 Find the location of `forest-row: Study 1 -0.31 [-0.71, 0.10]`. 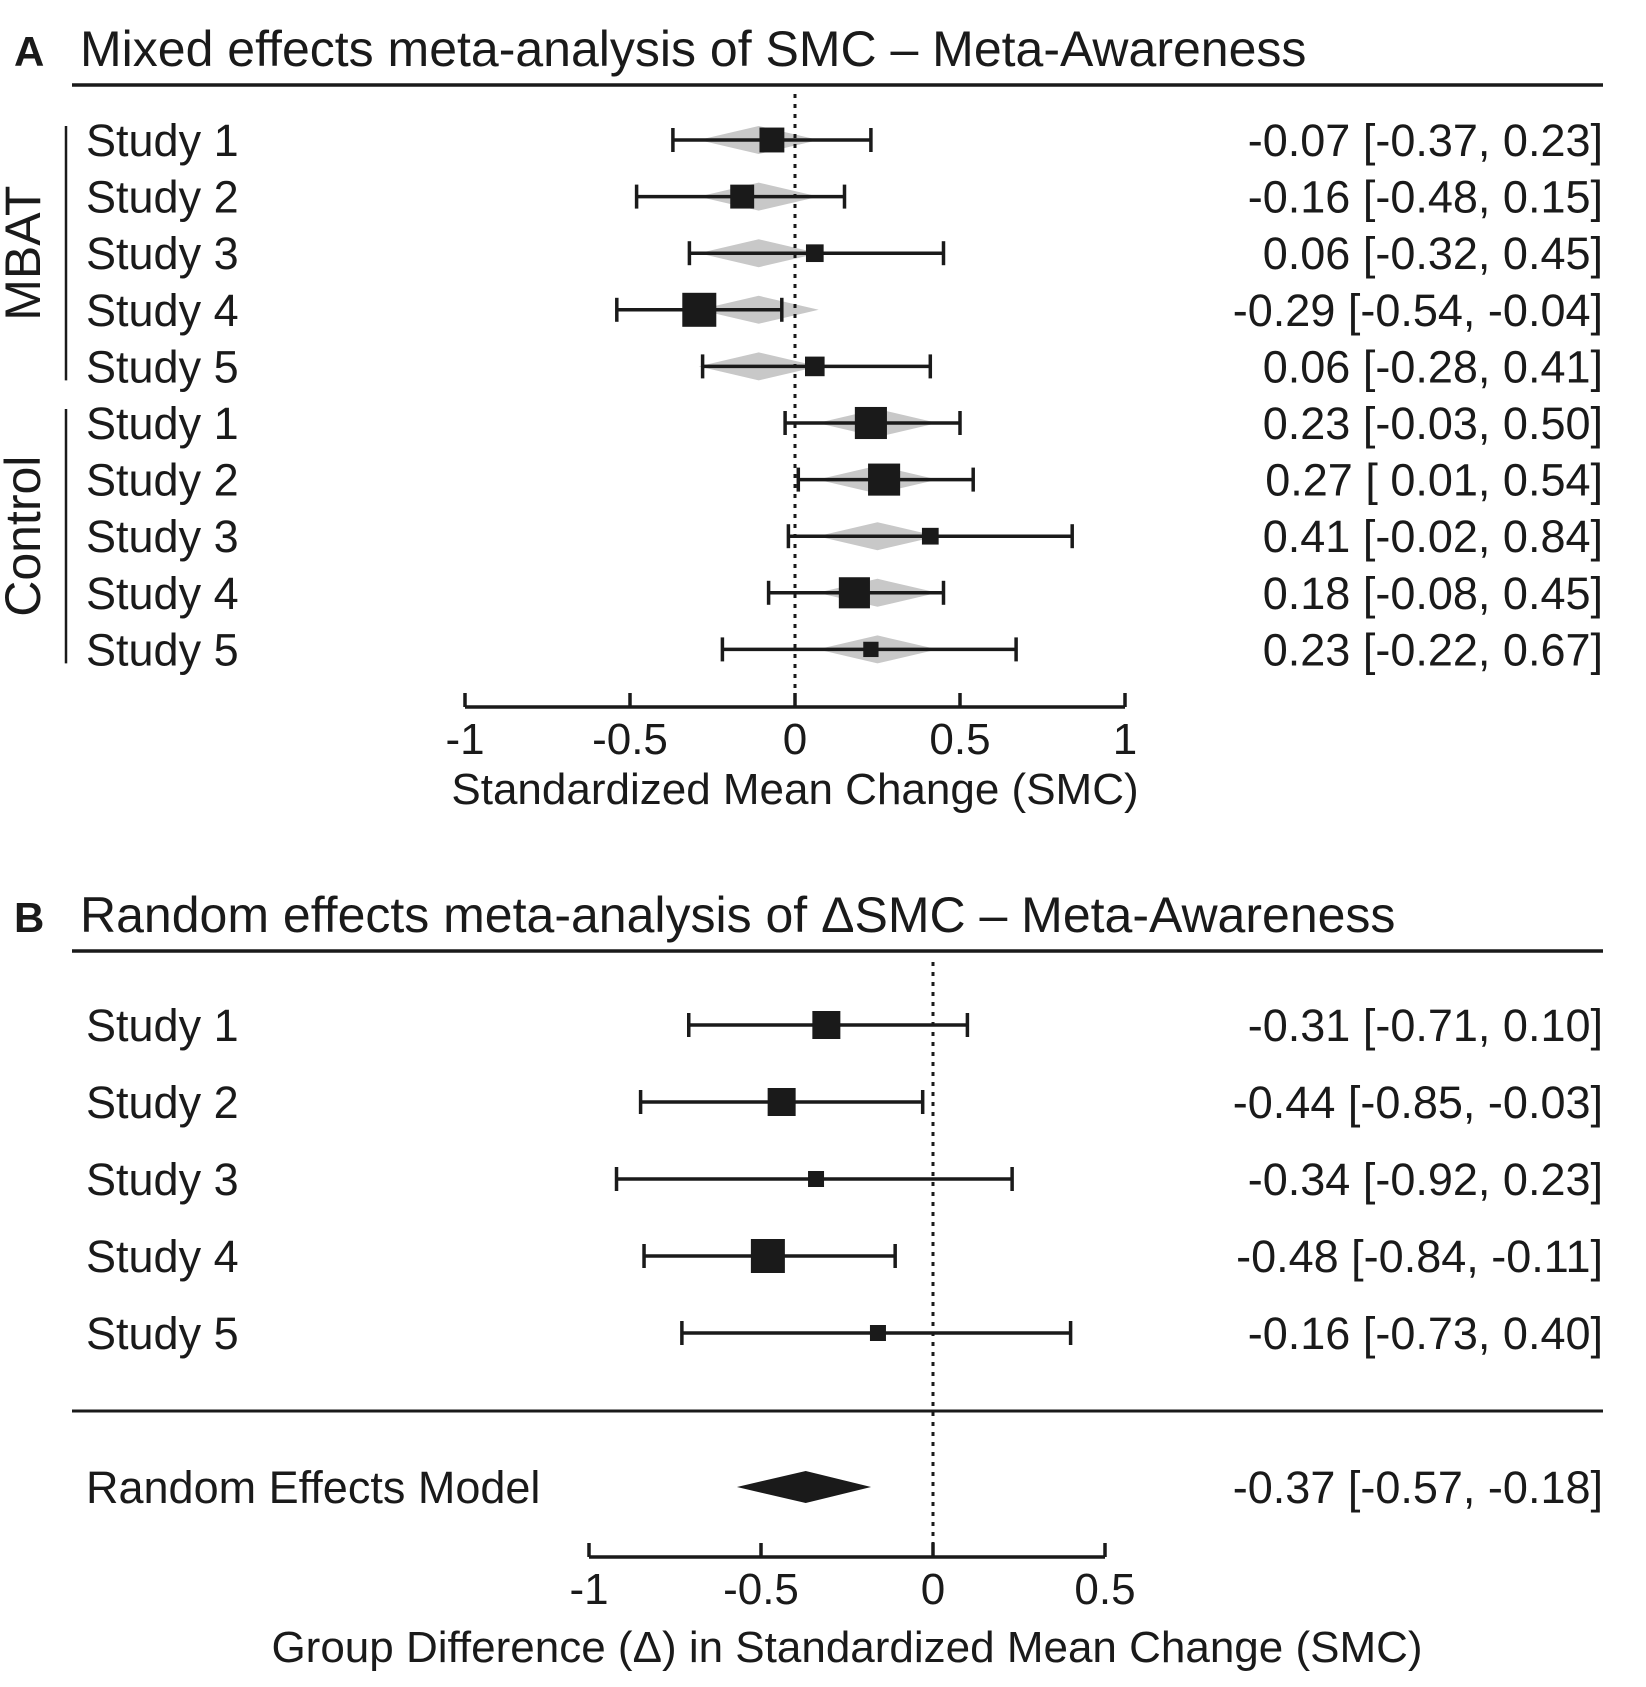

forest-row: Study 1 -0.31 [-0.71, 0.10] is located at coordinates (844, 1025).